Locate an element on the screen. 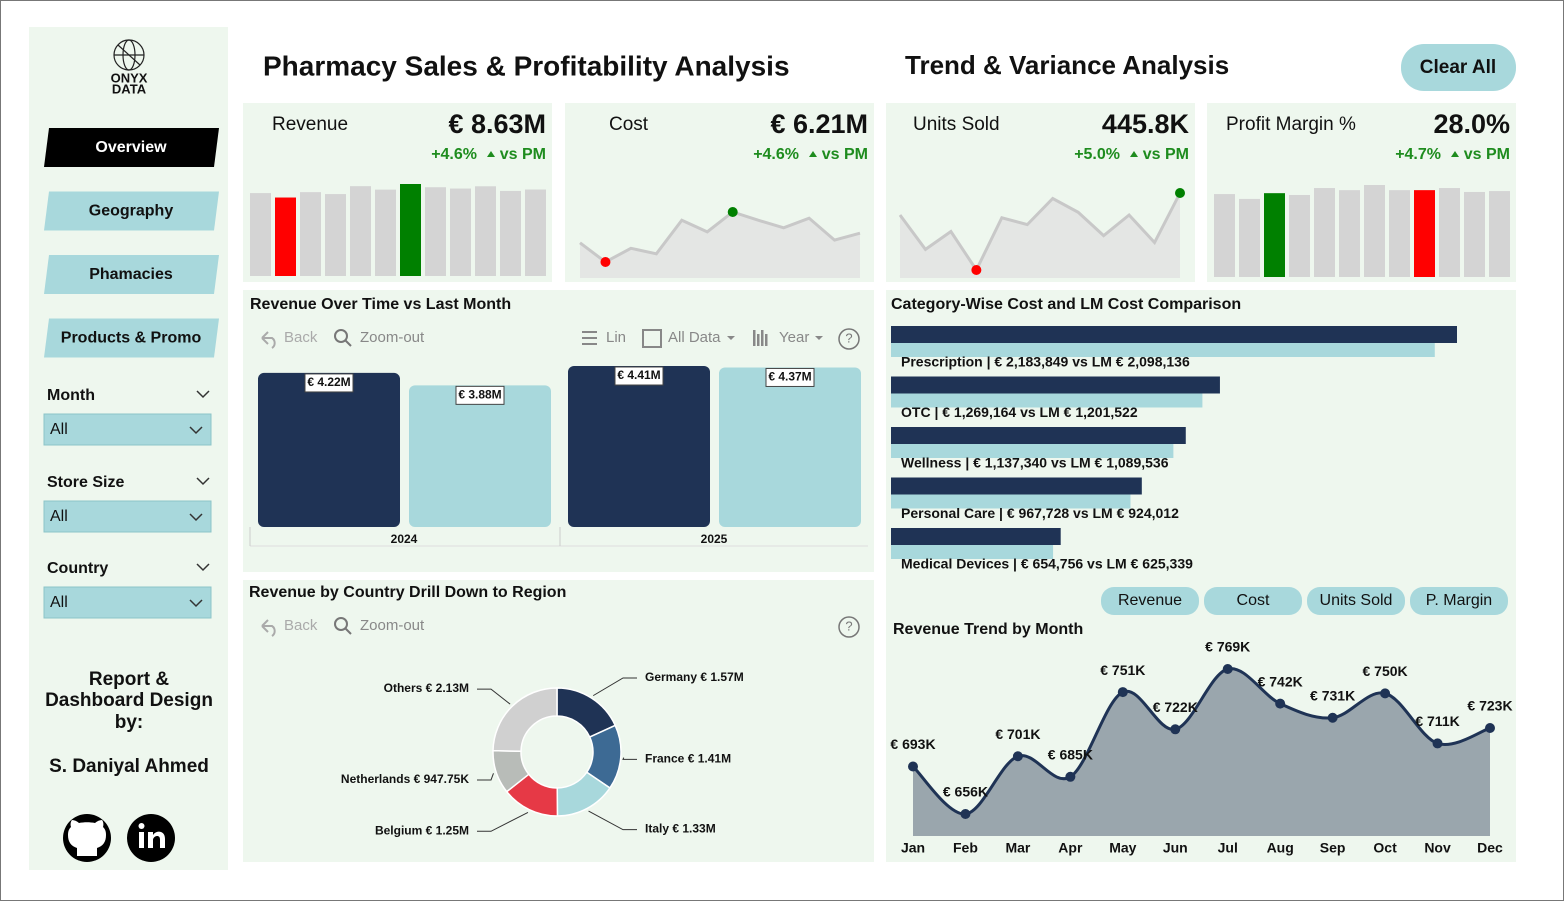 This screenshot has width=1565, height=903. metric-button-label: P. Margin is located at coordinates (1459, 600).